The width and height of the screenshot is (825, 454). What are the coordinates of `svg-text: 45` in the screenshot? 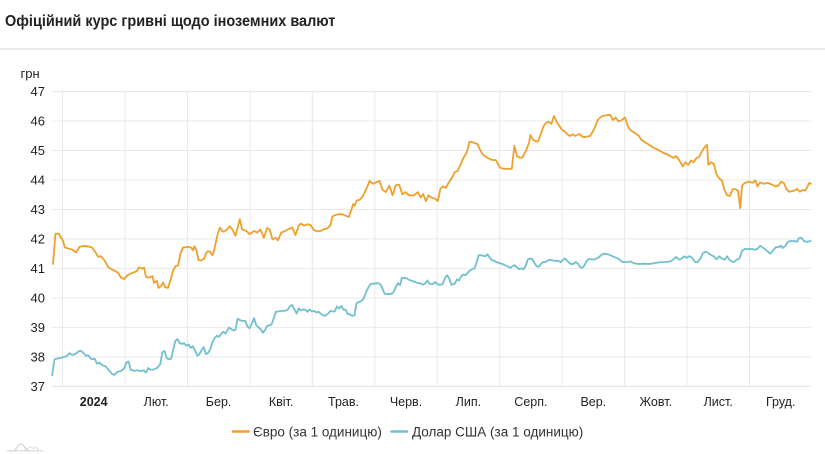 It's located at (38, 150).